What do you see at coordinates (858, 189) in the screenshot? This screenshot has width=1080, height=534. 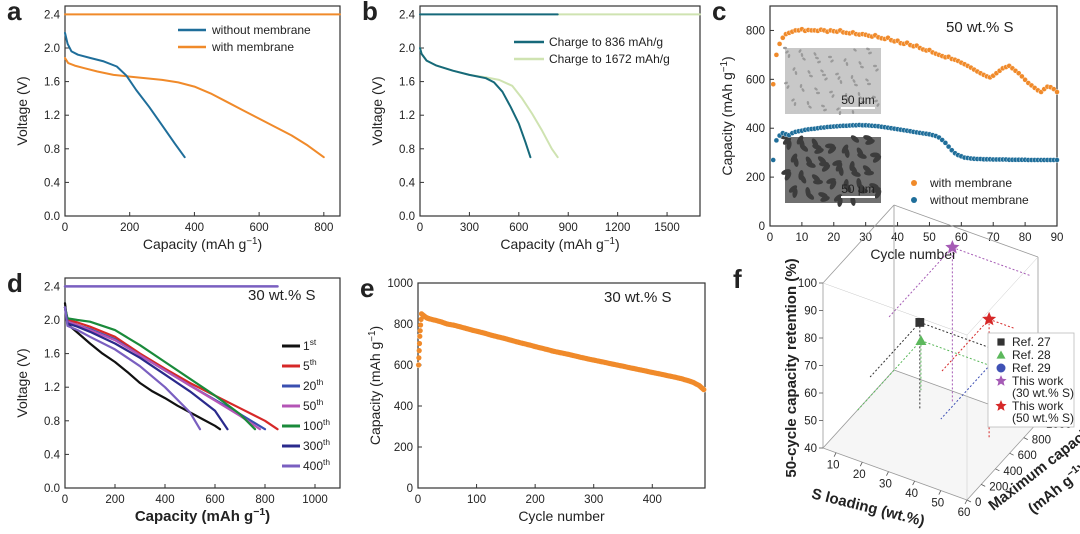 I see `scale-bar-label: 50 μm` at bounding box center [858, 189].